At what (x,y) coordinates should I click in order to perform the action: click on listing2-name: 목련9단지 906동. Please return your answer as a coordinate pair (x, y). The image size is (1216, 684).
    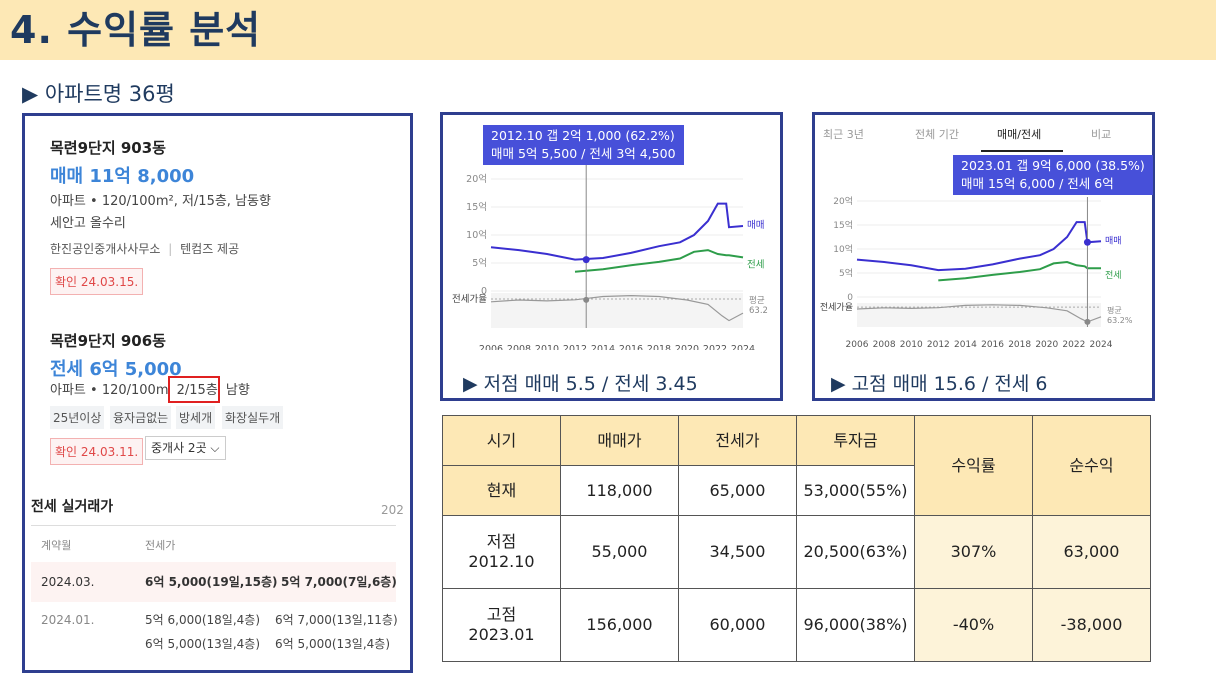
    Looking at the image, I should click on (108, 341).